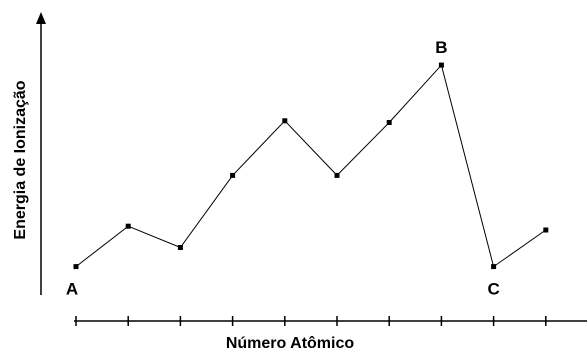 This screenshot has width=587, height=354. What do you see at coordinates (493, 289) in the screenshot?
I see `point-label-c: C` at bounding box center [493, 289].